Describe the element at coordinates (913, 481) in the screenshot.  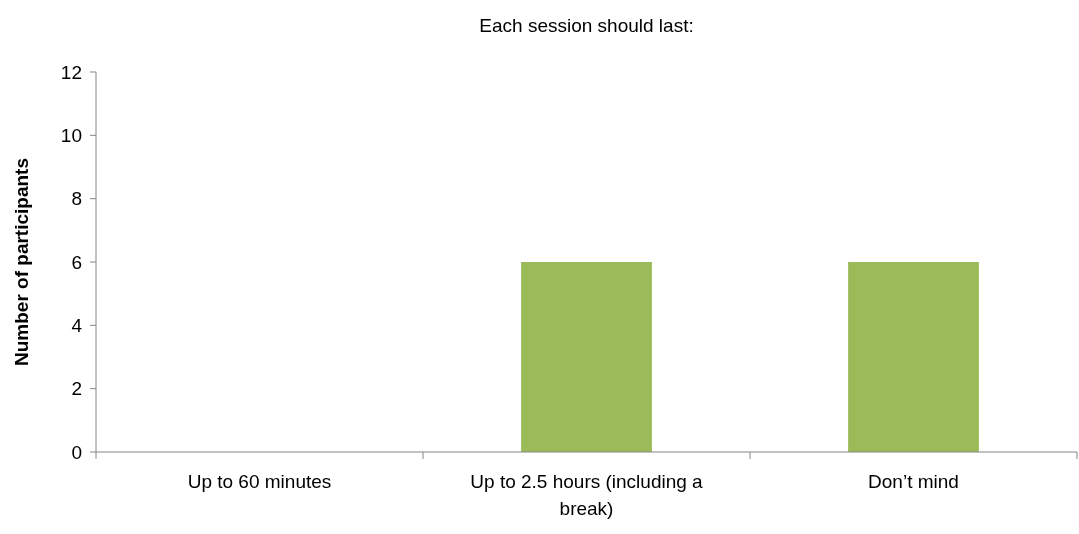
I see `x-tick-label: Don’t mind` at that location.